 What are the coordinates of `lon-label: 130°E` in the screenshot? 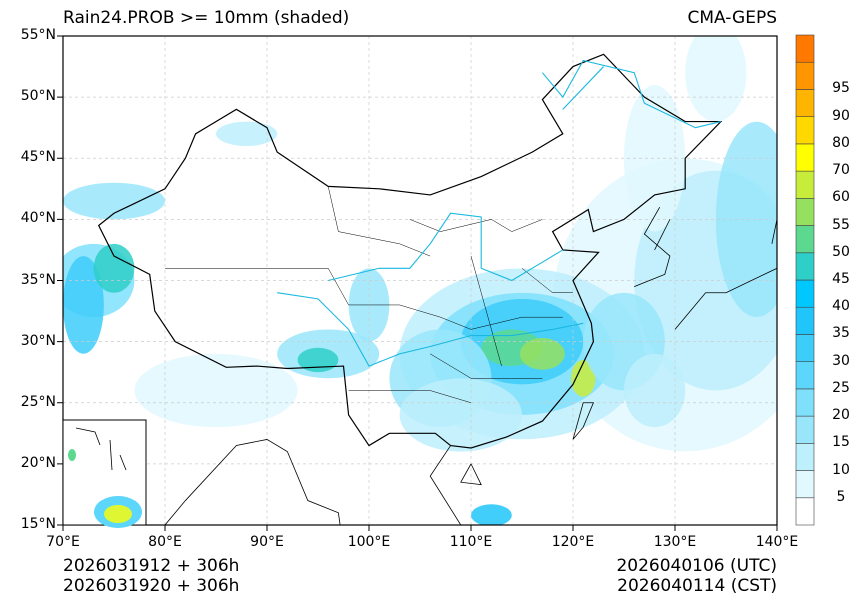 It's located at (675, 542).